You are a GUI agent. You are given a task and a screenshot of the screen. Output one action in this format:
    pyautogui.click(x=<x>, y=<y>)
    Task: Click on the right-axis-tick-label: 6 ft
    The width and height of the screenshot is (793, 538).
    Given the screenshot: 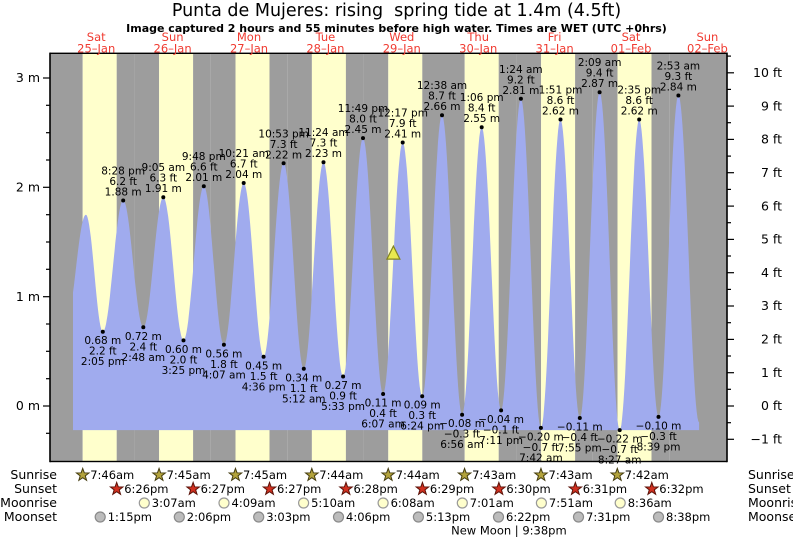 What is the action you would take?
    pyautogui.click(x=771, y=205)
    